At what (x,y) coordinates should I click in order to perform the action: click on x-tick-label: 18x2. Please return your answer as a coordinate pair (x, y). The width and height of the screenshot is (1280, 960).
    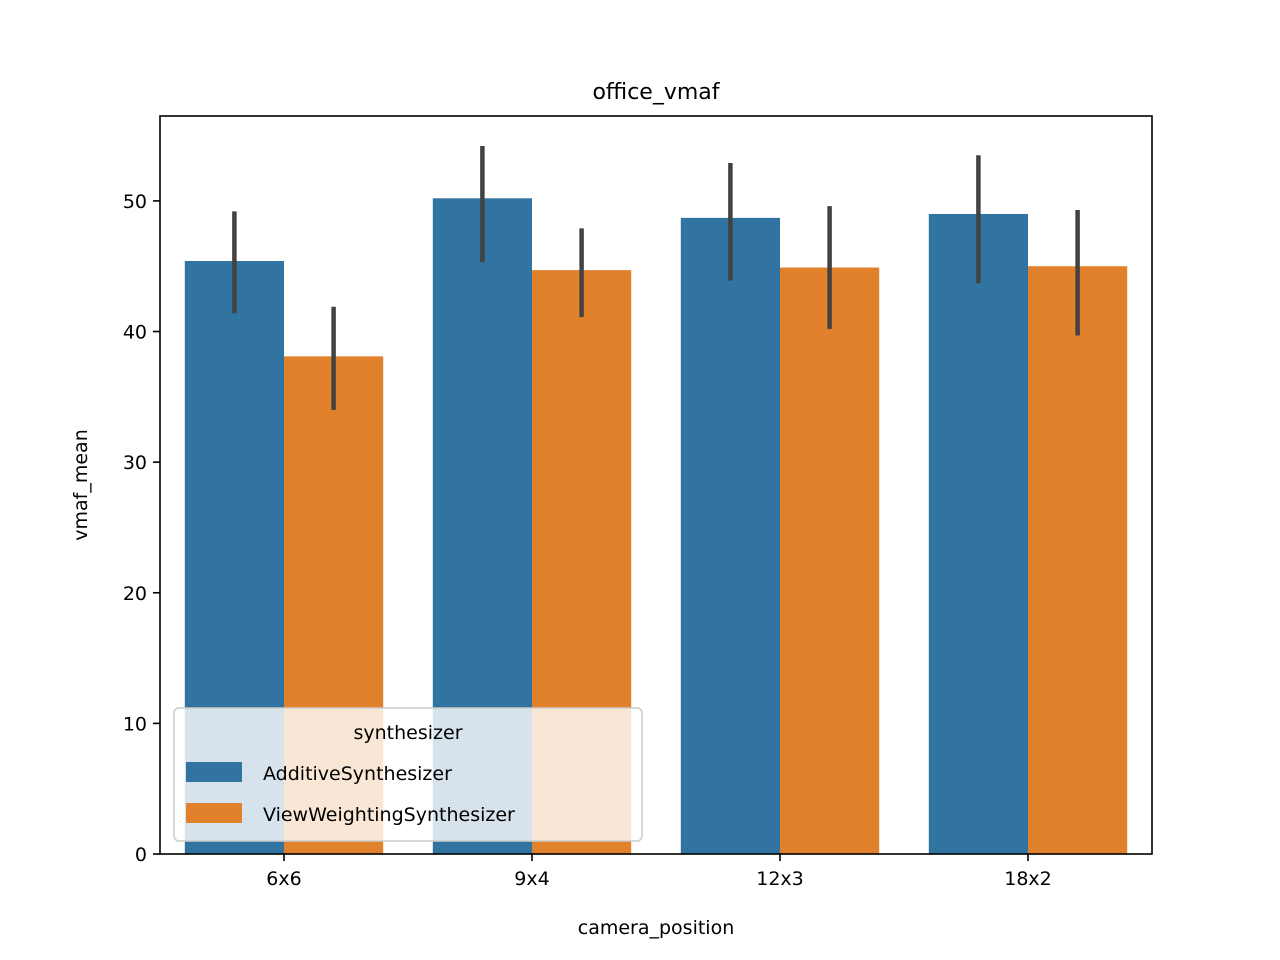
    Looking at the image, I should click on (1028, 879).